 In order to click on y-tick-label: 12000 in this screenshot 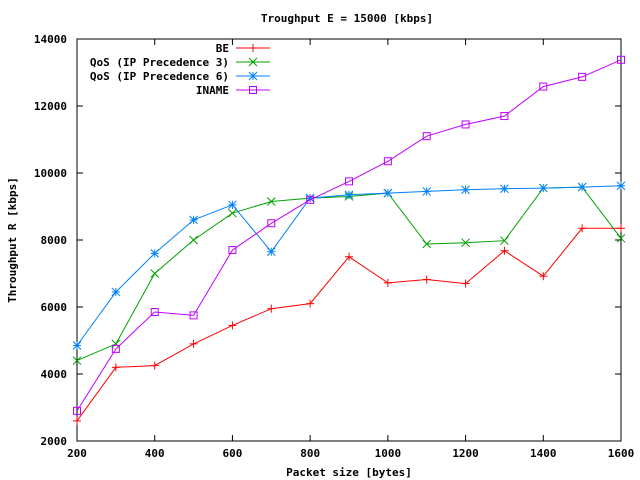, I will do `click(50, 106)`.